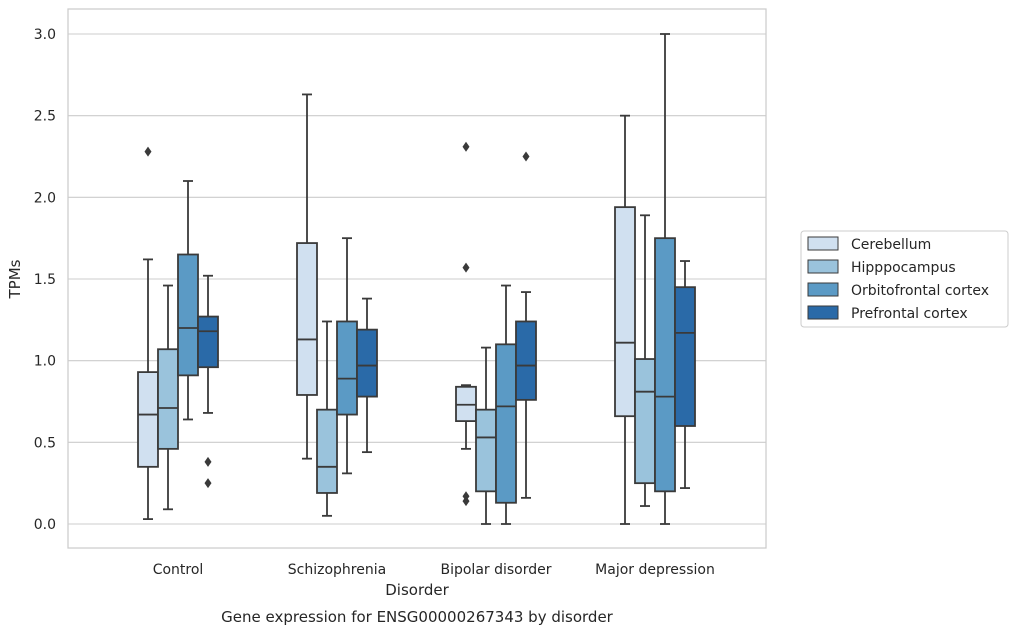 The width and height of the screenshot is (1018, 634). Describe the element at coordinates (655, 570) in the screenshot. I see `x-tick-label: Major depression` at that location.